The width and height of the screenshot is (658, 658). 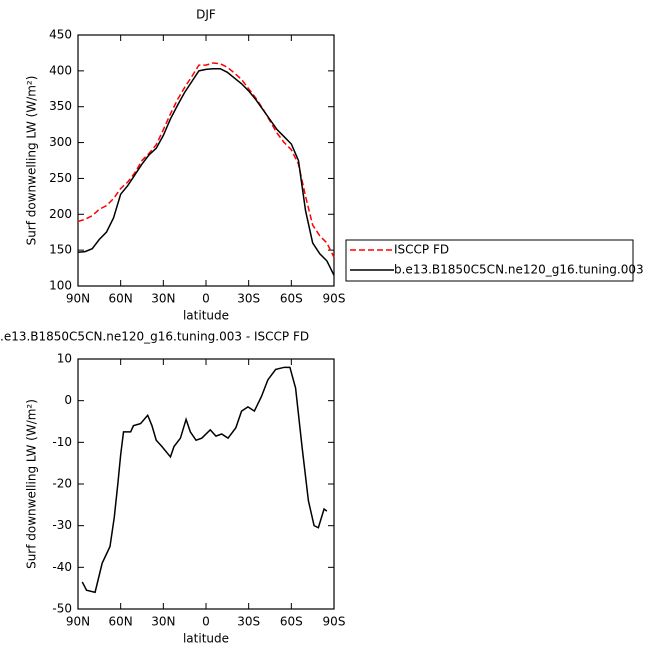 I want to click on y-tick-label: 10, so click(x=64, y=359).